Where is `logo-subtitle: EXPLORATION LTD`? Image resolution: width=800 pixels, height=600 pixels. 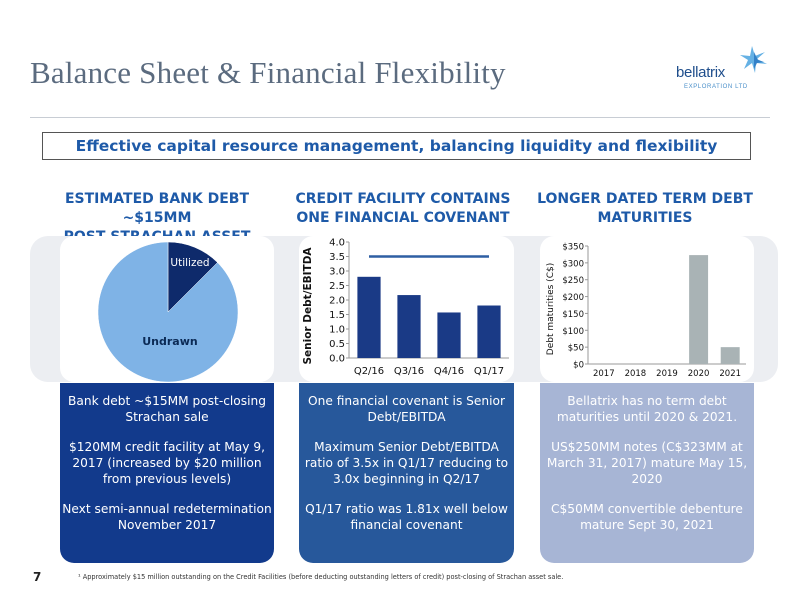
logo-subtitle: EXPLORATION LTD is located at coordinates (716, 87).